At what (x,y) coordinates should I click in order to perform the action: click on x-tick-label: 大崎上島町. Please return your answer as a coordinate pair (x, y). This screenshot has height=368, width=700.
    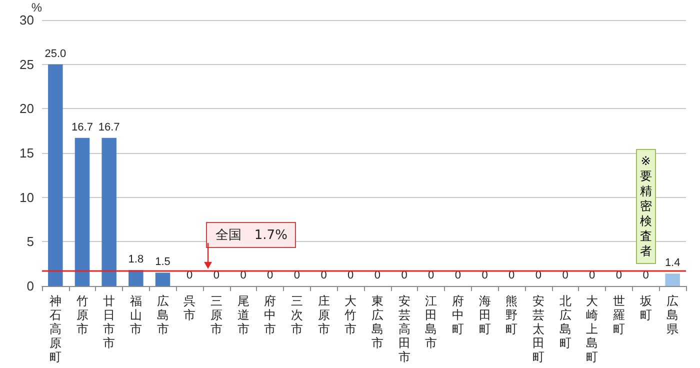
    Looking at the image, I should click on (592, 329).